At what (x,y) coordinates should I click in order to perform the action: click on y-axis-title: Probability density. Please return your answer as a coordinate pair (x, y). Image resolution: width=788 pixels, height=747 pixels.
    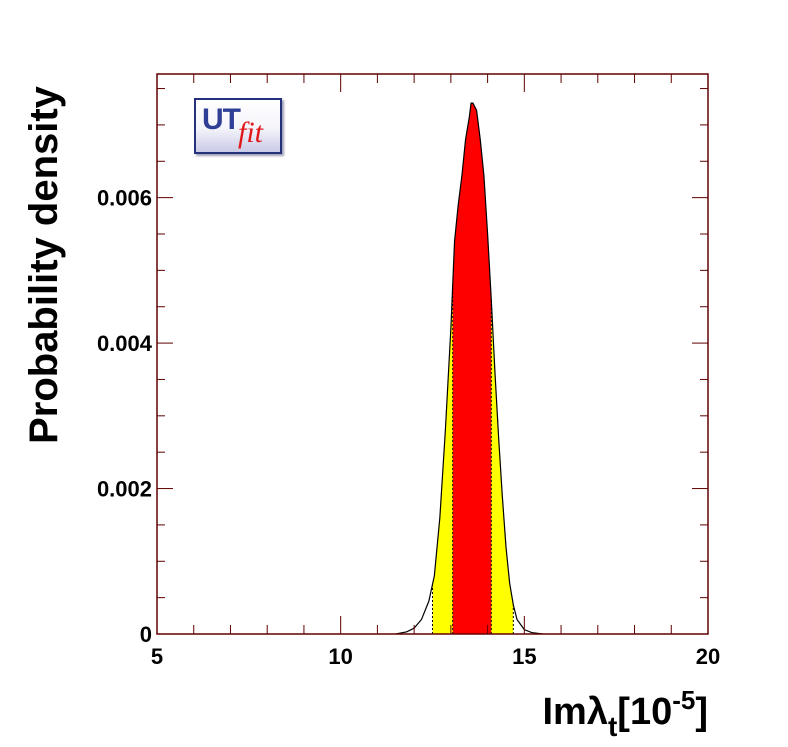
    Looking at the image, I should click on (44, 264).